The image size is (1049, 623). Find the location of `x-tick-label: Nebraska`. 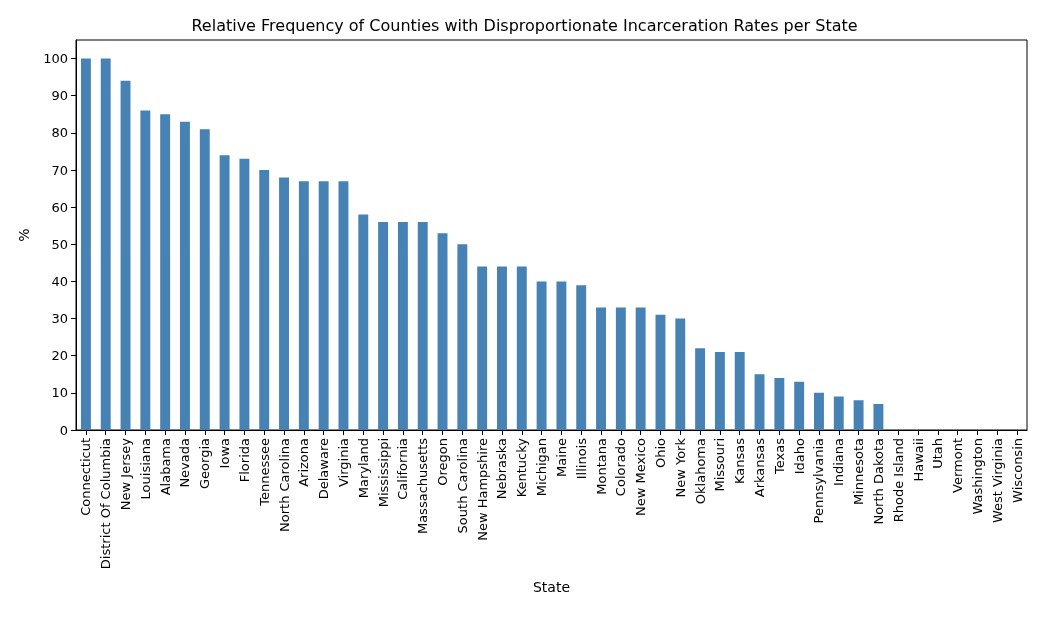

x-tick-label: Nebraska is located at coordinates (502, 469).